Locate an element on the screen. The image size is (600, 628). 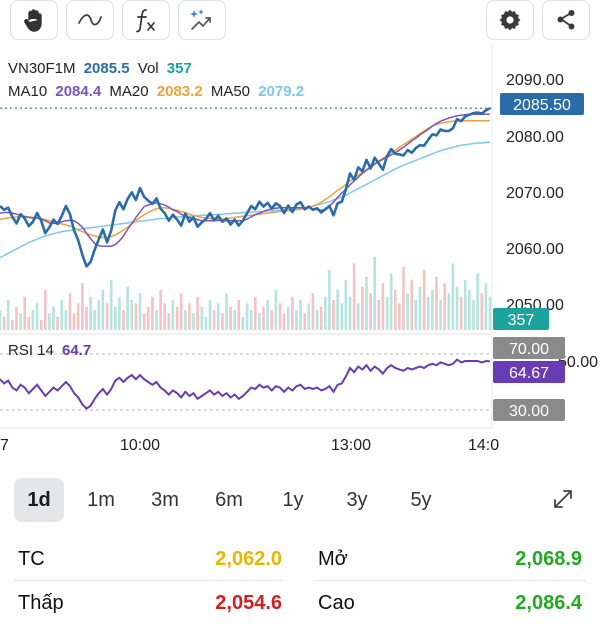
rsi-mid-label: 50.00 is located at coordinates (578, 362).